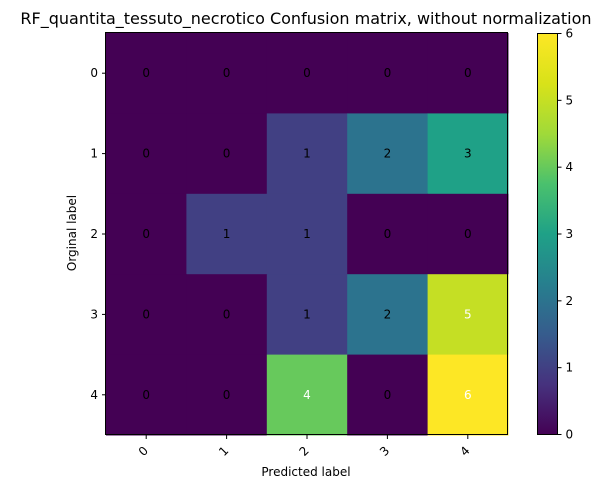 This screenshot has height=489, width=612. Describe the element at coordinates (94, 314) in the screenshot. I see `y-tick-label: 3` at that location.